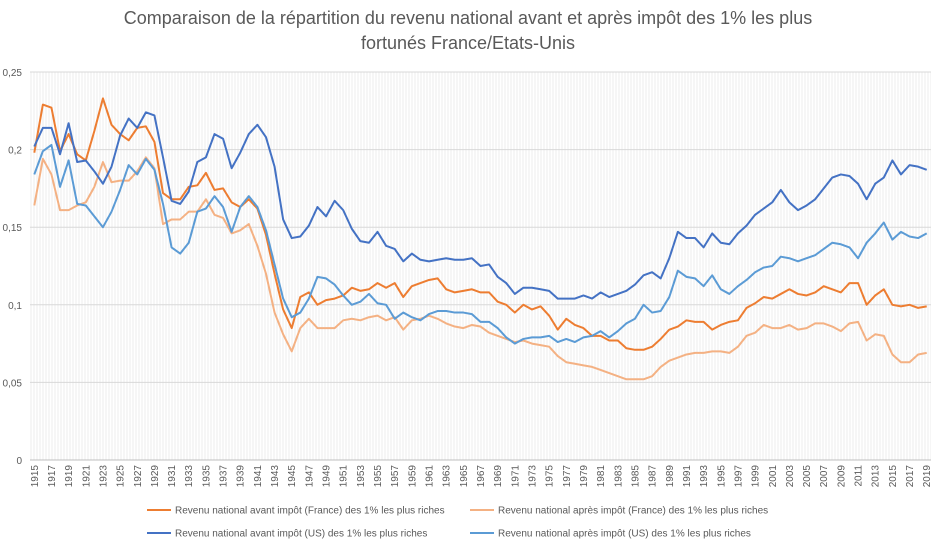  I want to click on x-tick-label: 1923, so click(103, 476).